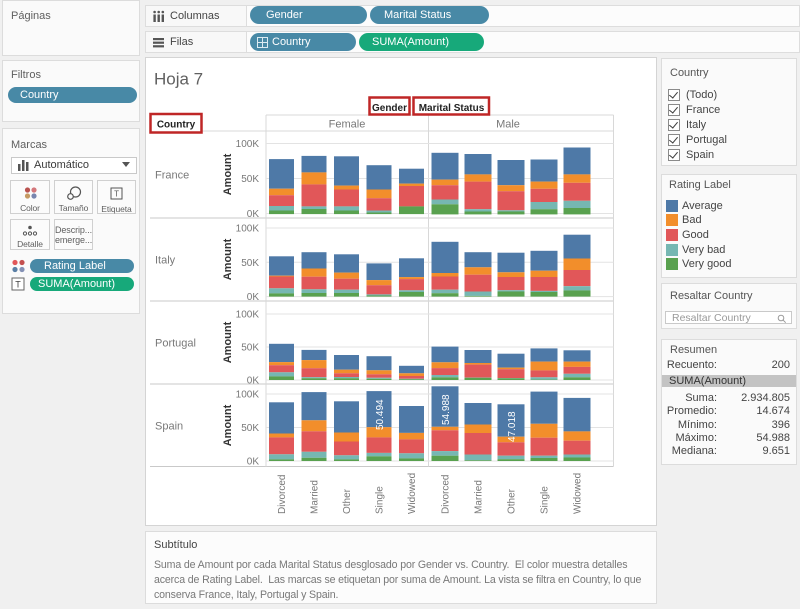  Describe the element at coordinates (446, 409) in the screenshot. I see `svg-text: 54.988` at that location.